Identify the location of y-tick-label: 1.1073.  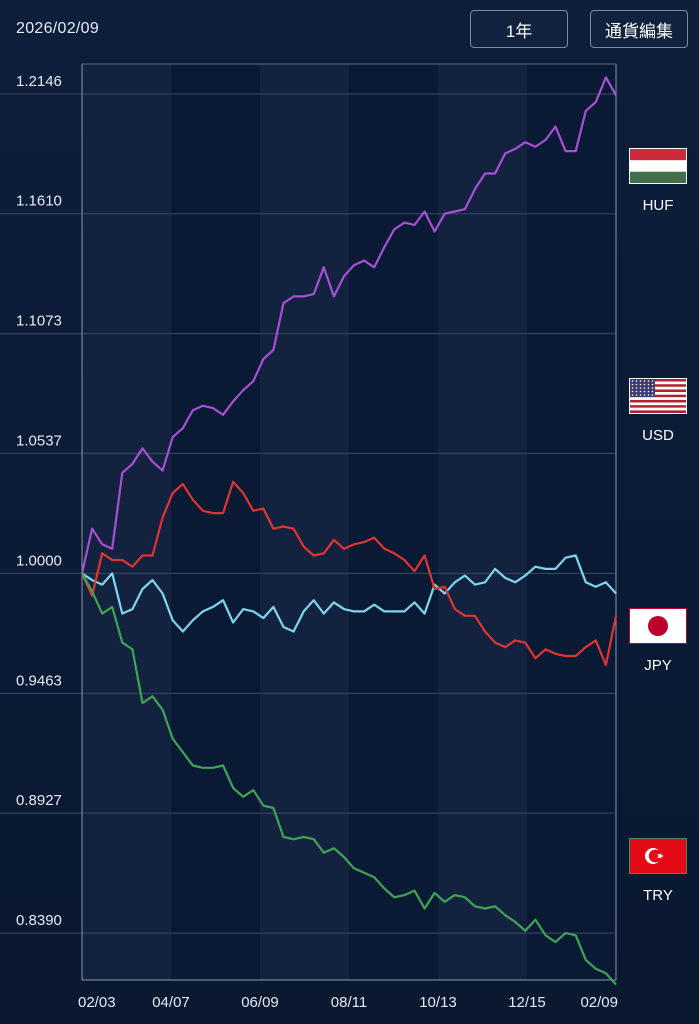
(39, 321).